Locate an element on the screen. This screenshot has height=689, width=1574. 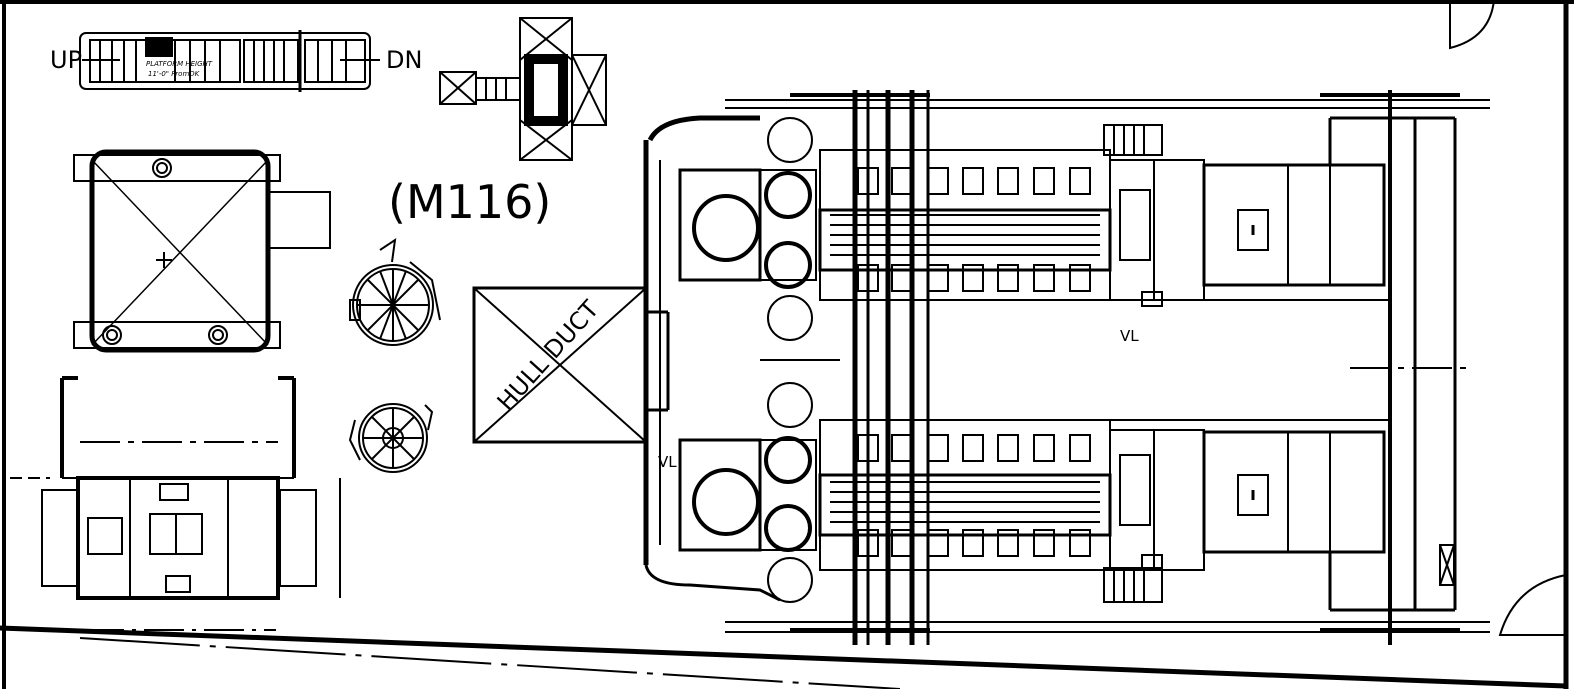
generator-skid is located at coordinates (175, 503).